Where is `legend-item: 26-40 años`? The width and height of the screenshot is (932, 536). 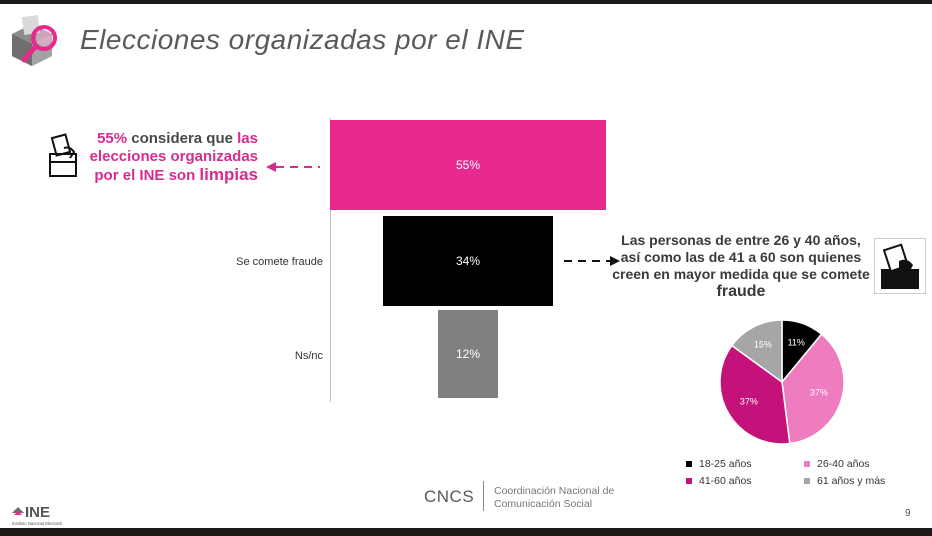
legend-item: 26-40 años is located at coordinates (837, 464).